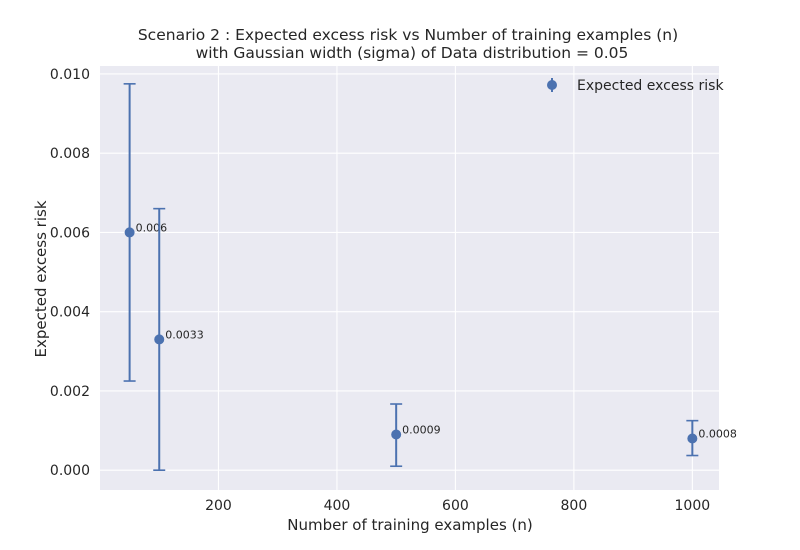 This screenshot has height=550, width=800. What do you see at coordinates (337, 506) in the screenshot?
I see `x-tick-label: 400` at bounding box center [337, 506].